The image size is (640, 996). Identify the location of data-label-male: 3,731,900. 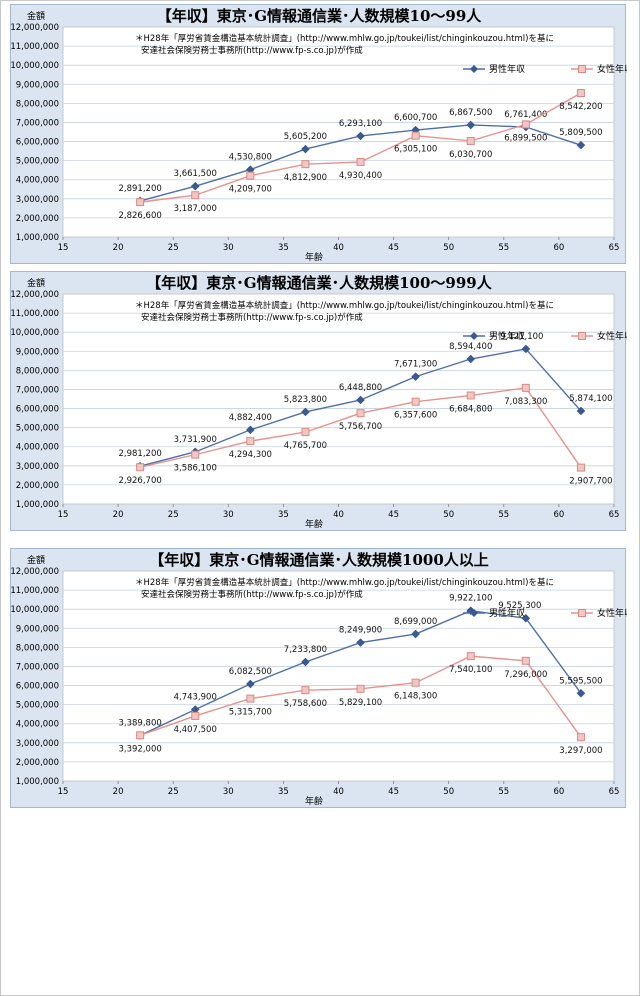
(195, 440).